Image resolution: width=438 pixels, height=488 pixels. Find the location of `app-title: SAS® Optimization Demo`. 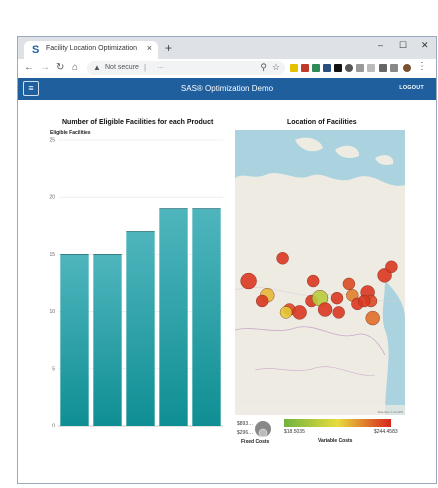

app-title: SAS® Optimization Demo is located at coordinates (227, 88).